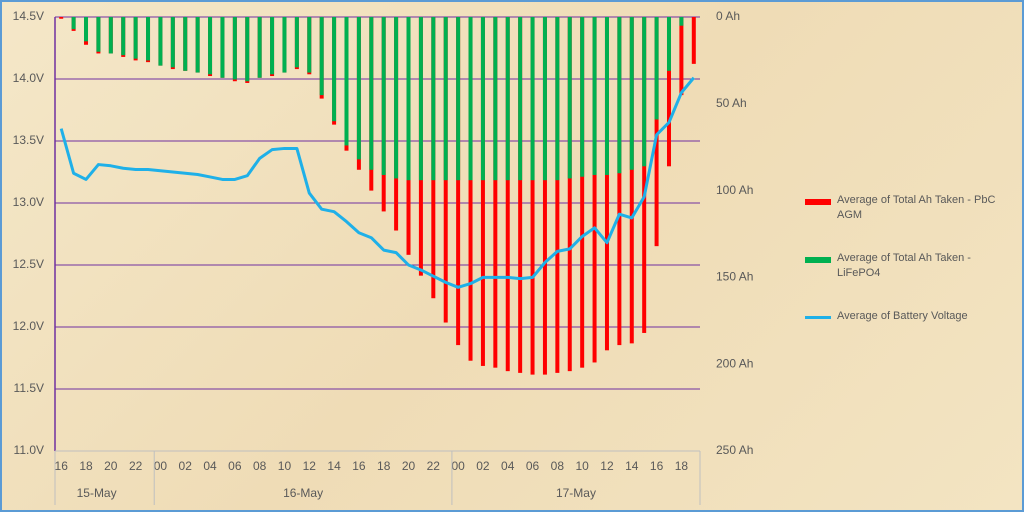 This screenshot has width=1024, height=512. Describe the element at coordinates (28, 140) in the screenshot. I see `y-tick-label: 13.5V` at that location.